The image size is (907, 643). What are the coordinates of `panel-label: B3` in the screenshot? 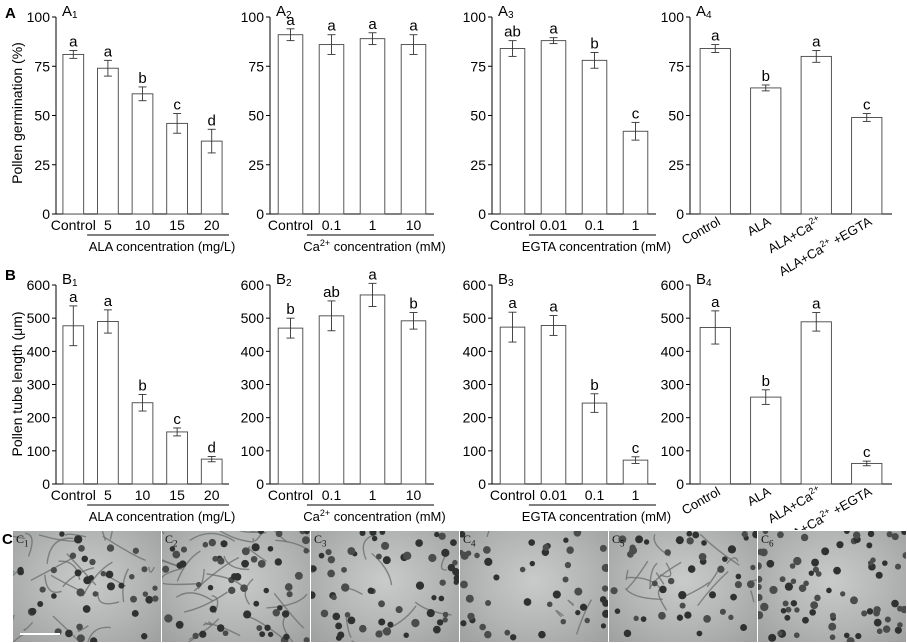 It's located at (506, 280).